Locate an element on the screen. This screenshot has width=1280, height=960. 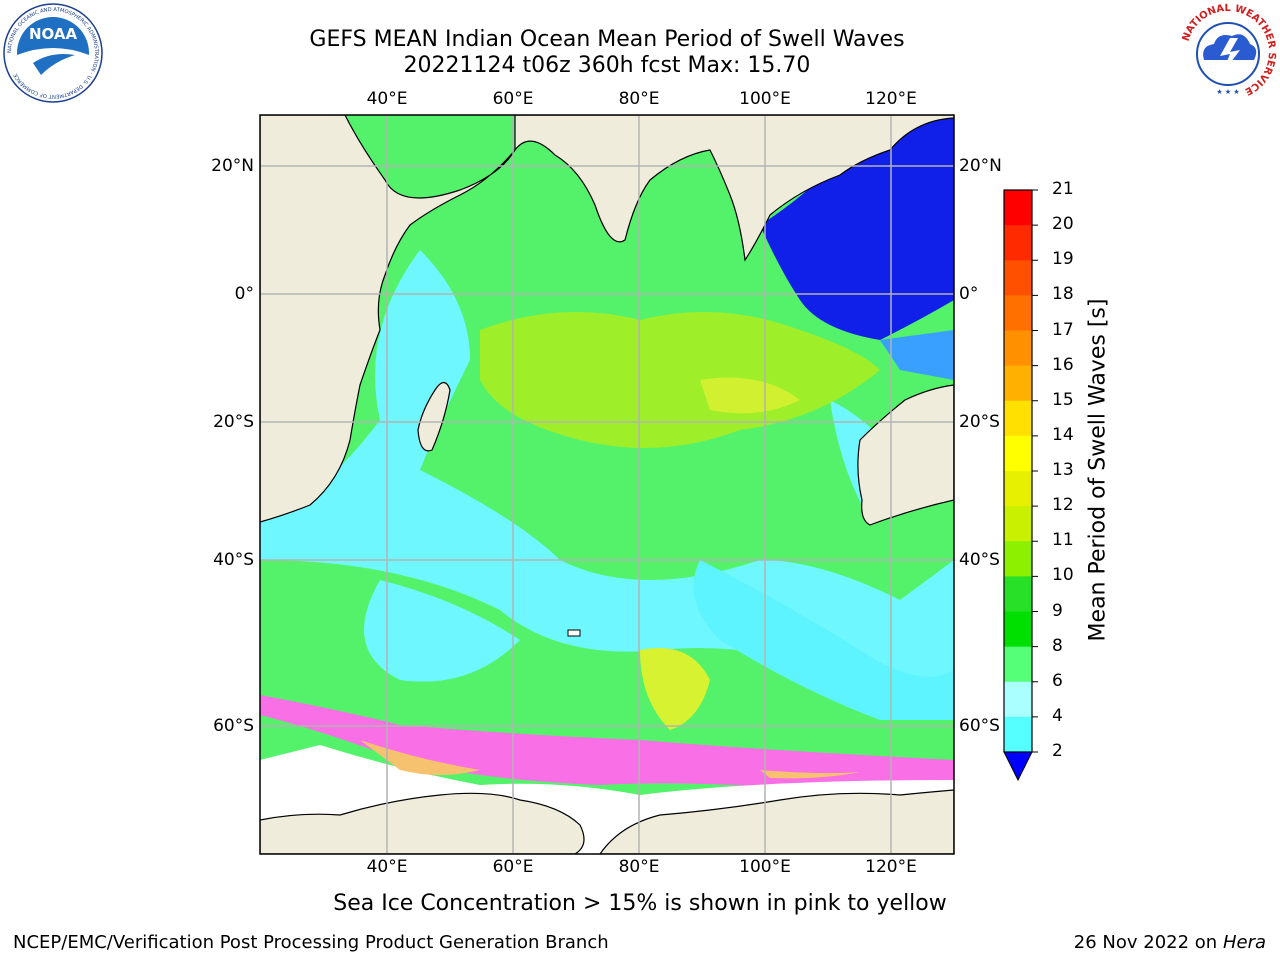
chart-subtitle: 20221124 t06z 360h fcst Max: 15.70 is located at coordinates (607, 65).